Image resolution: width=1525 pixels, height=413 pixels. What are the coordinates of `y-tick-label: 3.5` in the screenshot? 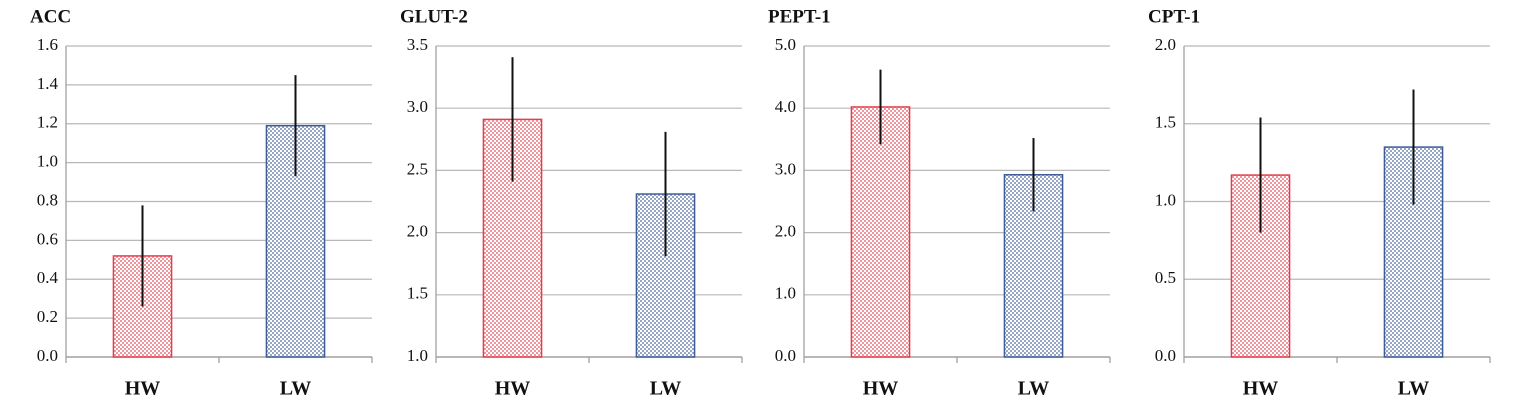 It's located at (417, 44).